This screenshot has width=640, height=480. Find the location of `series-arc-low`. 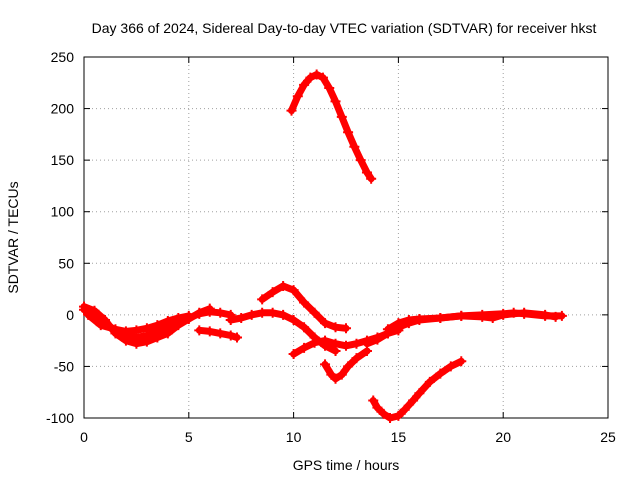

series-arc-low is located at coordinates (417, 389).